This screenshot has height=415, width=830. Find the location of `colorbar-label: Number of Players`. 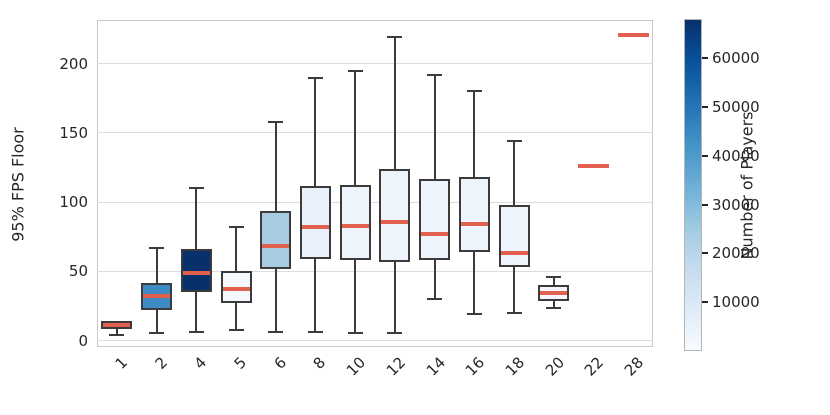

colorbar-label: Number of Players is located at coordinates (747, 185).